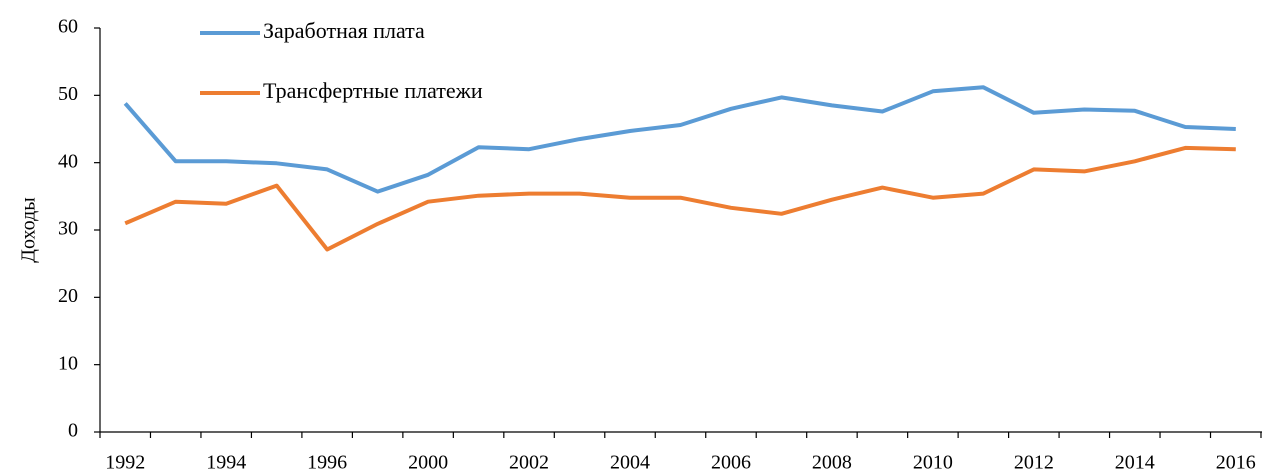 The image size is (1262, 476). I want to click on y-tick-label: 50, so click(68, 94).